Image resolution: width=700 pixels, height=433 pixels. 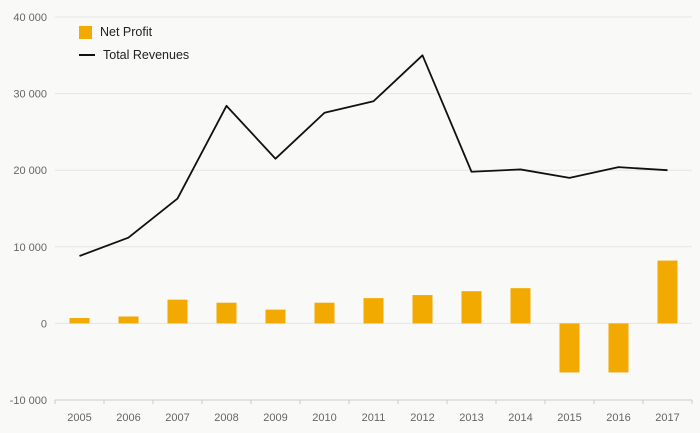 I want to click on bar-2016, so click(x=618, y=348).